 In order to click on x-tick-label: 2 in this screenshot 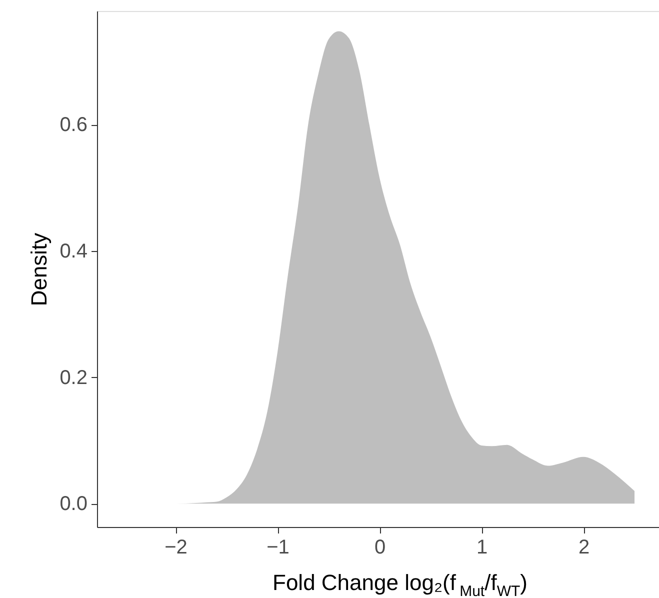, I will do `click(584, 547)`.